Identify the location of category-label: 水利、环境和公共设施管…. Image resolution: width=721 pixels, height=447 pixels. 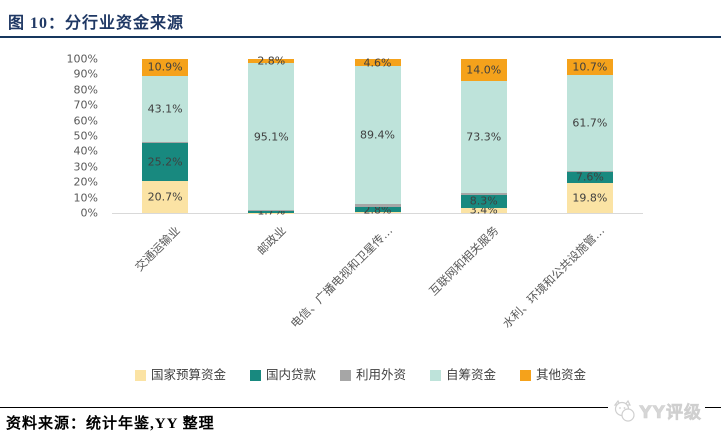
(553, 277).